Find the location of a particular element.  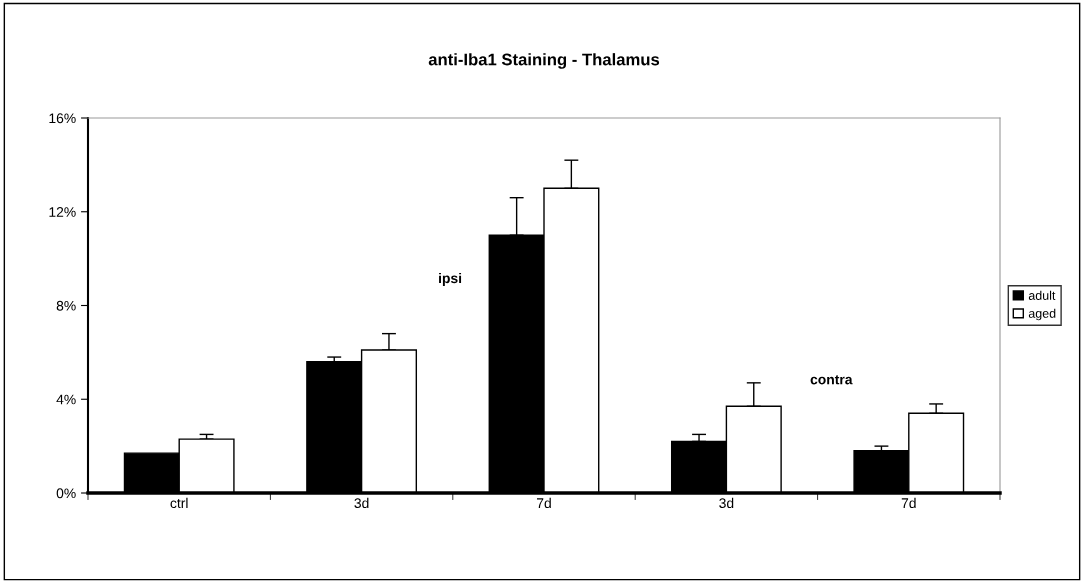

chart-title: anti-Iba1 Staining - Thalamus is located at coordinates (544, 61).